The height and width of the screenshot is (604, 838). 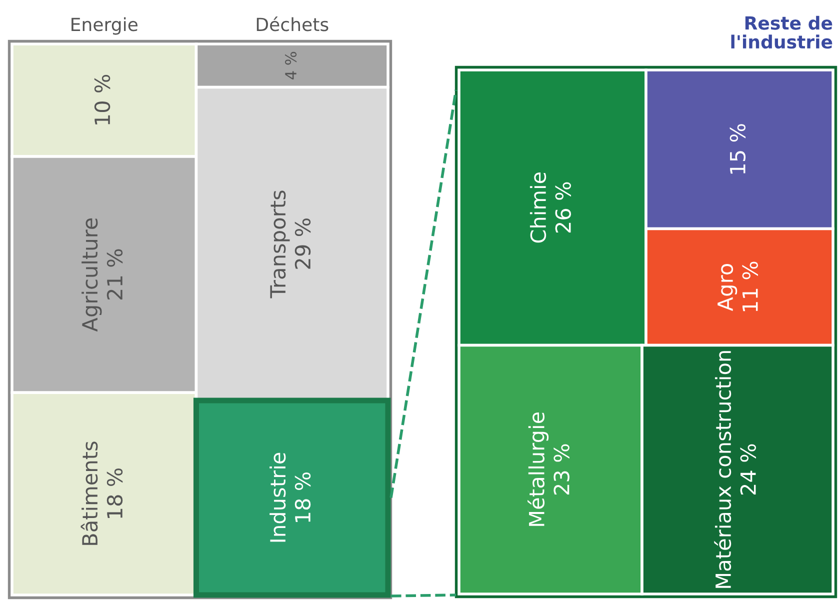 What do you see at coordinates (750, 287) in the screenshot?
I see `data-label: 11 %` at bounding box center [750, 287].